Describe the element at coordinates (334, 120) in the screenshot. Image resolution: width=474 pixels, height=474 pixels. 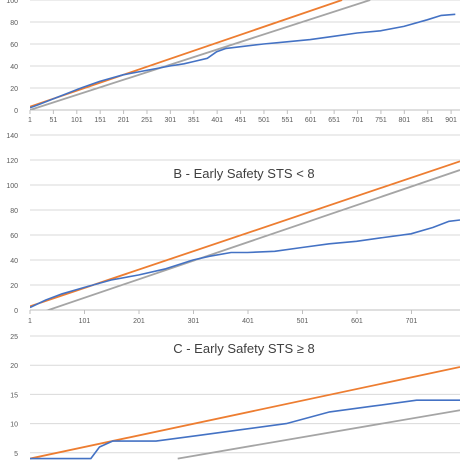
I see `x-tick-label: 651` at that location.